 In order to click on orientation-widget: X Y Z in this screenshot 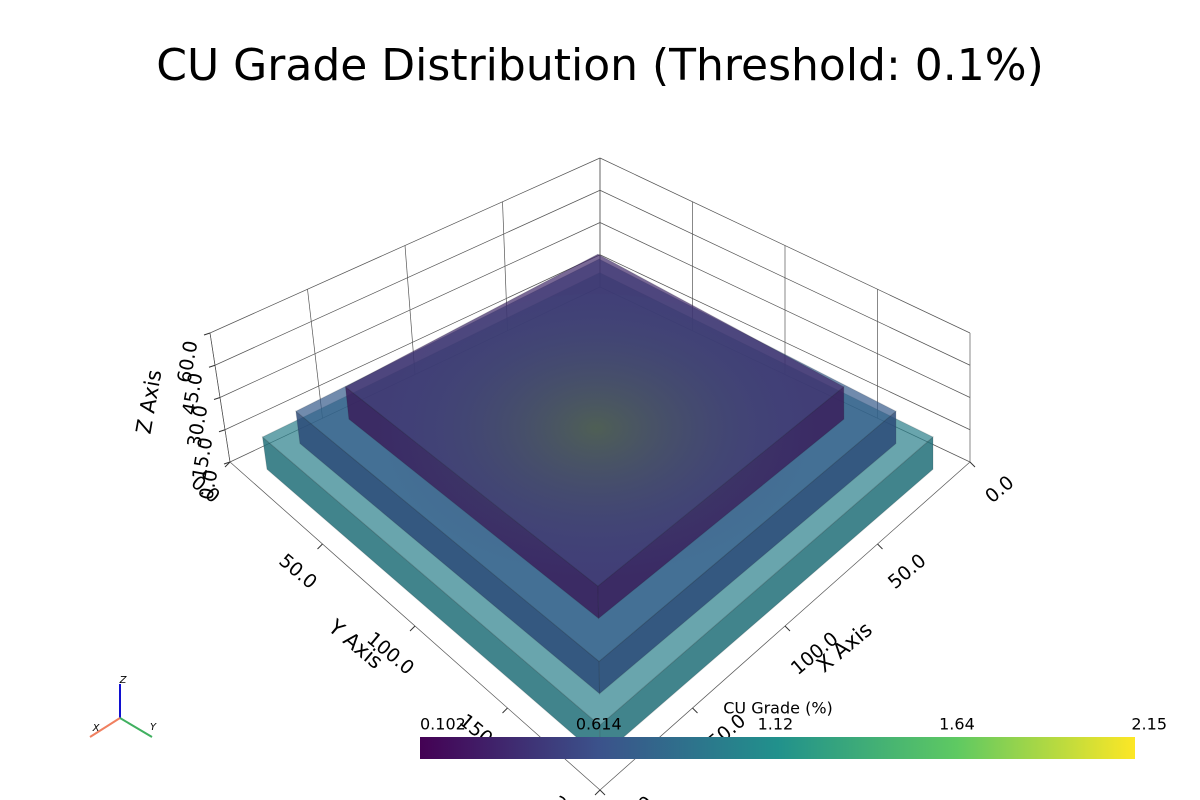, I will do `click(123, 706)`.